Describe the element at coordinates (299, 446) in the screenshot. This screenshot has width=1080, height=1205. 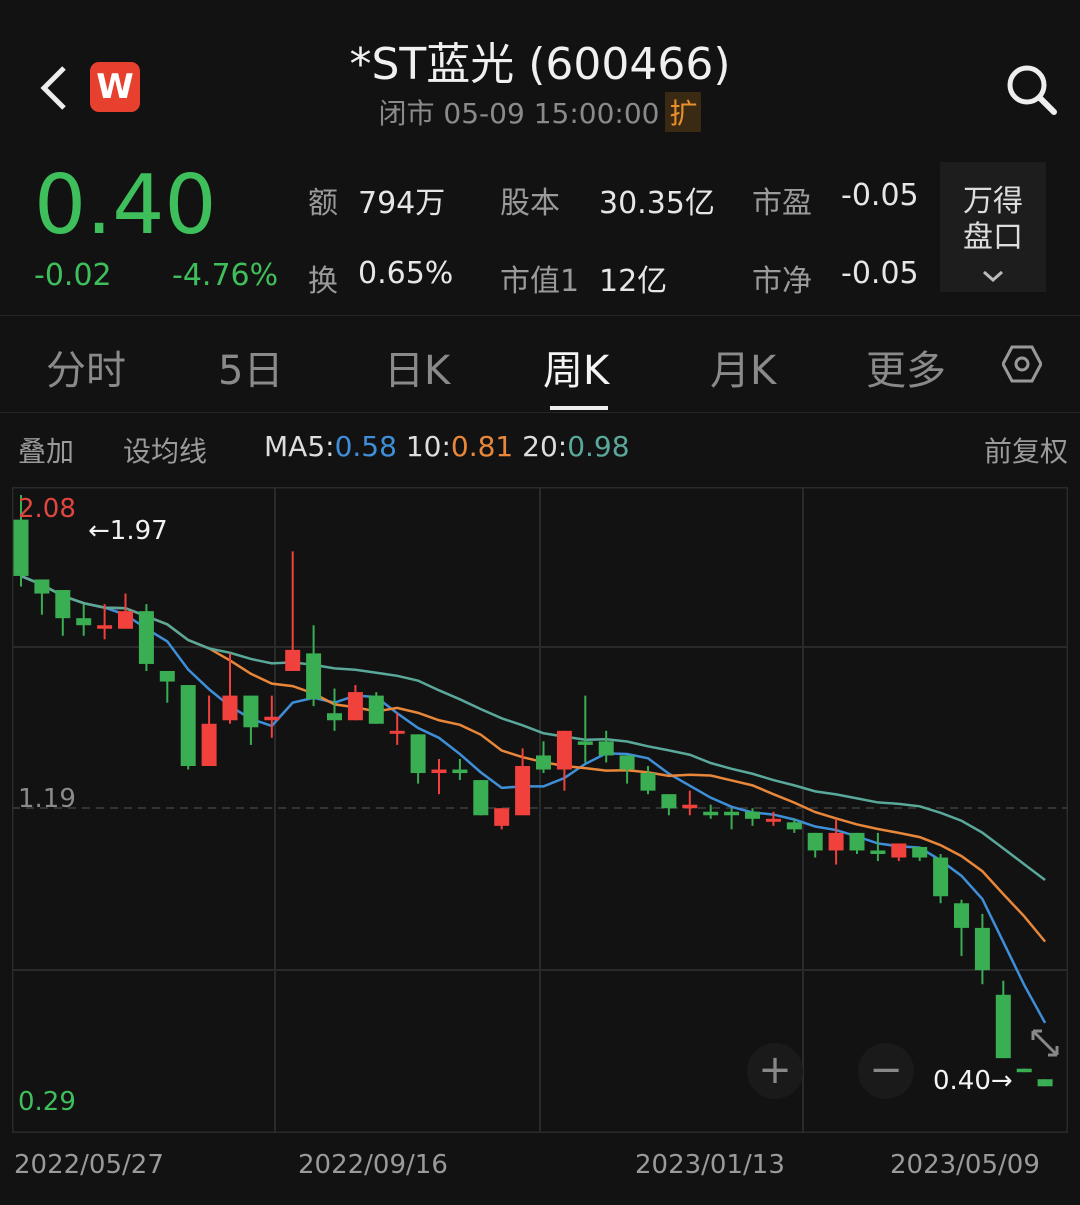
I see `ma5-label: MA5:` at that location.